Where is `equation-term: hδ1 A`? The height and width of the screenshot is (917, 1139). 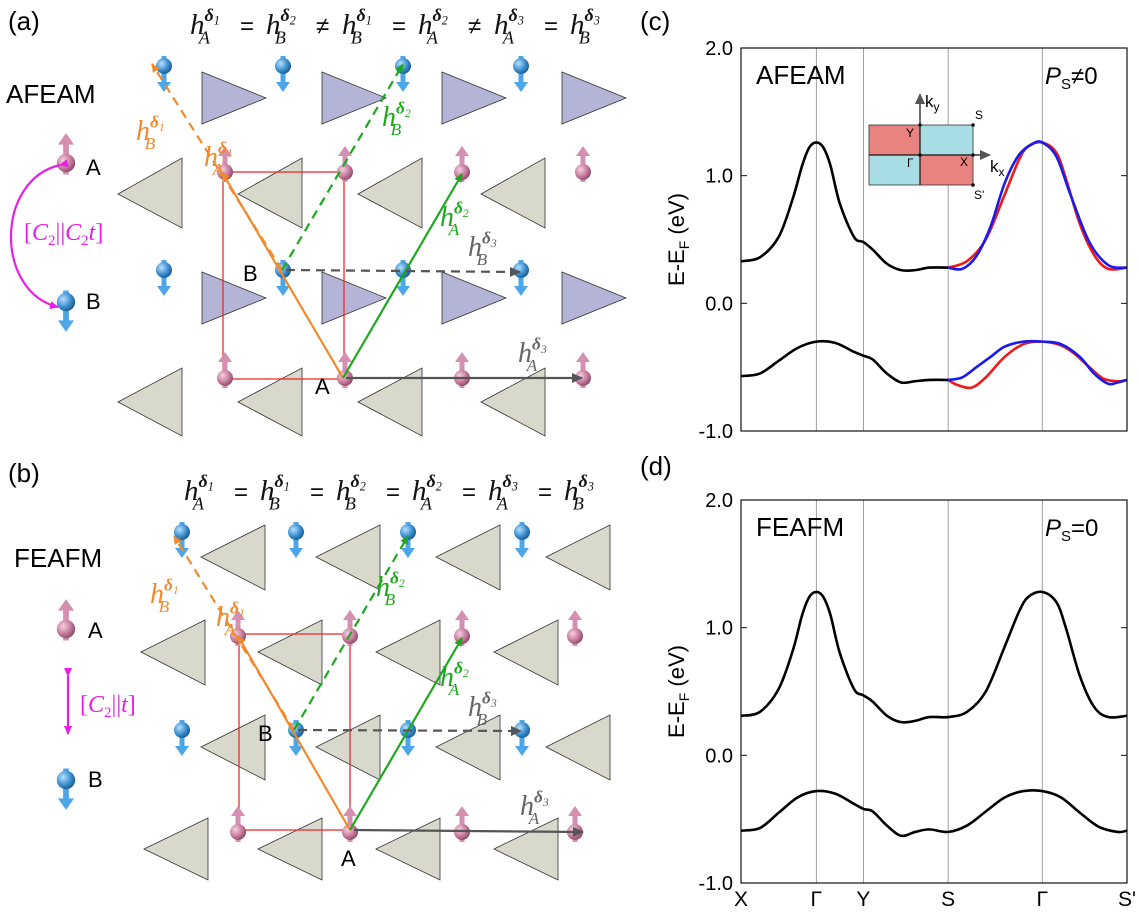 equation-term: hδ1 A is located at coordinates (199, 492).